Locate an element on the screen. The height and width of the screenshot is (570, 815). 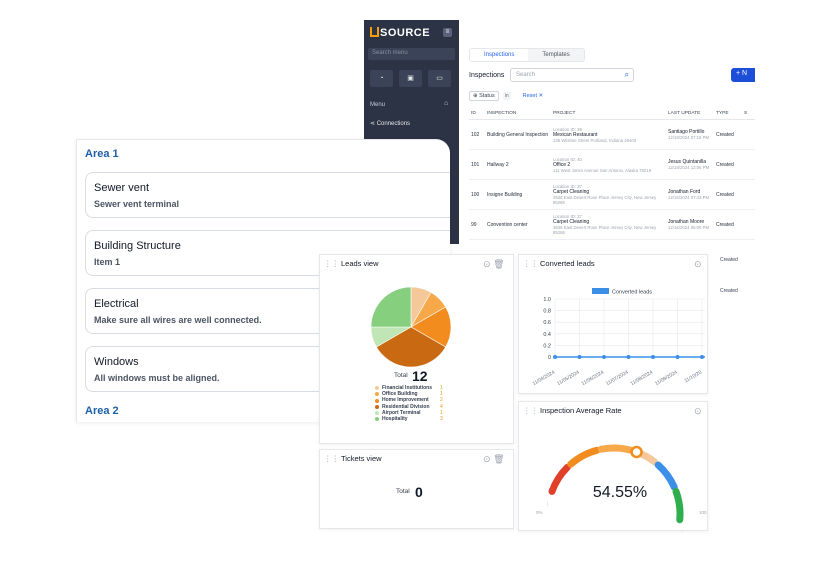
y-tick-label: 0.4 is located at coordinates (547, 335).